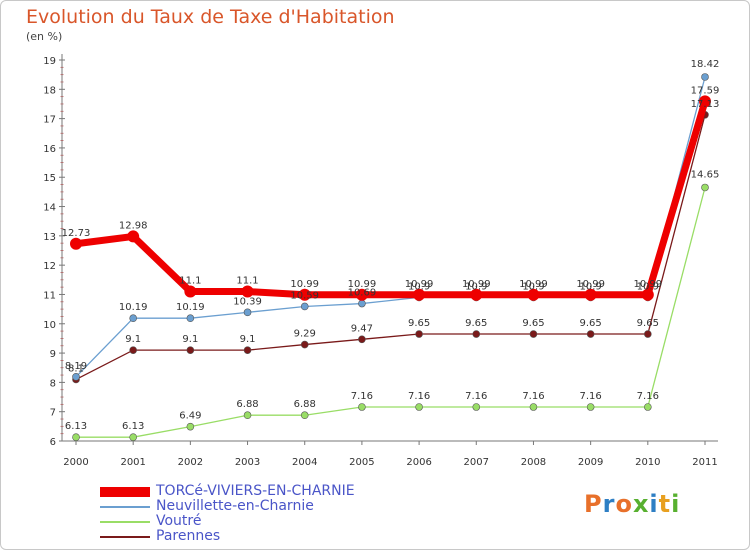 The width and height of the screenshot is (750, 550). I want to click on data-label: 14.65, so click(705, 174).